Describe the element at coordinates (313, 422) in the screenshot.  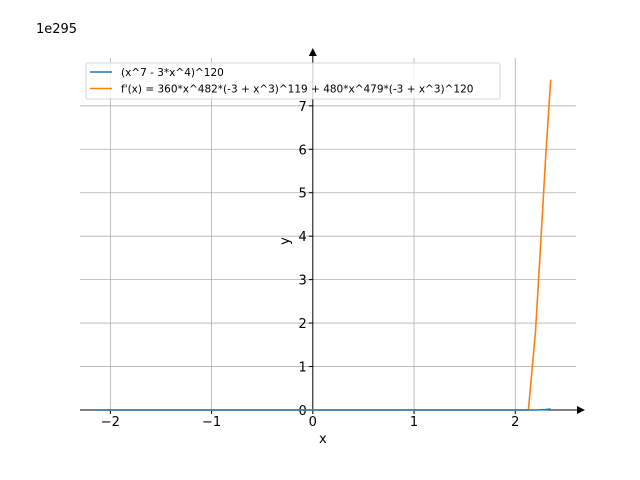
I see `x-tick-label-2: 0` at that location.